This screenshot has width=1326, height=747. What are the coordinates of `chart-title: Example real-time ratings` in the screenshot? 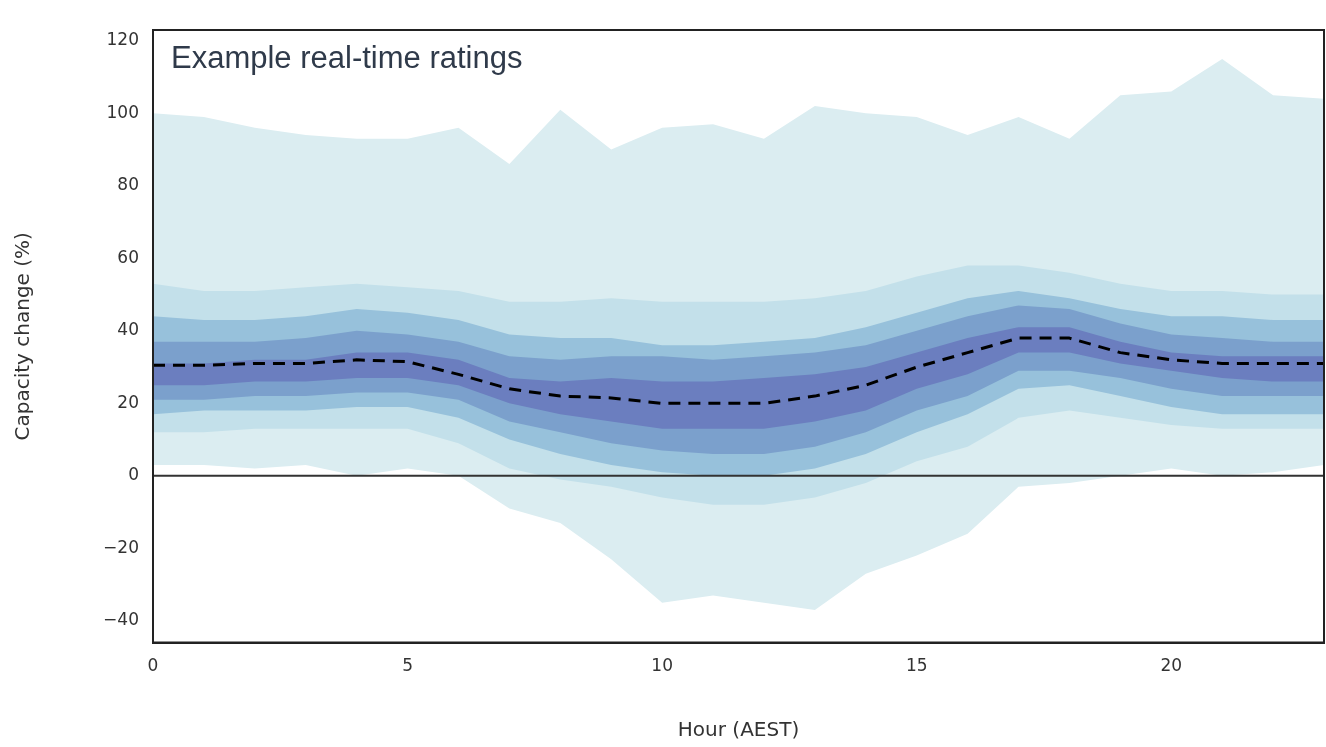 It's located at (347, 58).